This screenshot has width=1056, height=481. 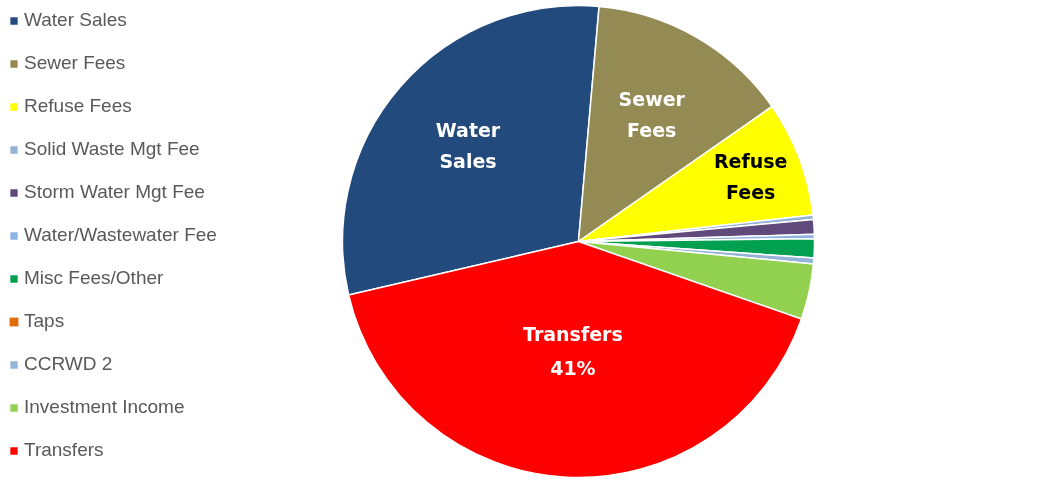 What do you see at coordinates (75, 20) in the screenshot?
I see `legend-label: Water Sales` at bounding box center [75, 20].